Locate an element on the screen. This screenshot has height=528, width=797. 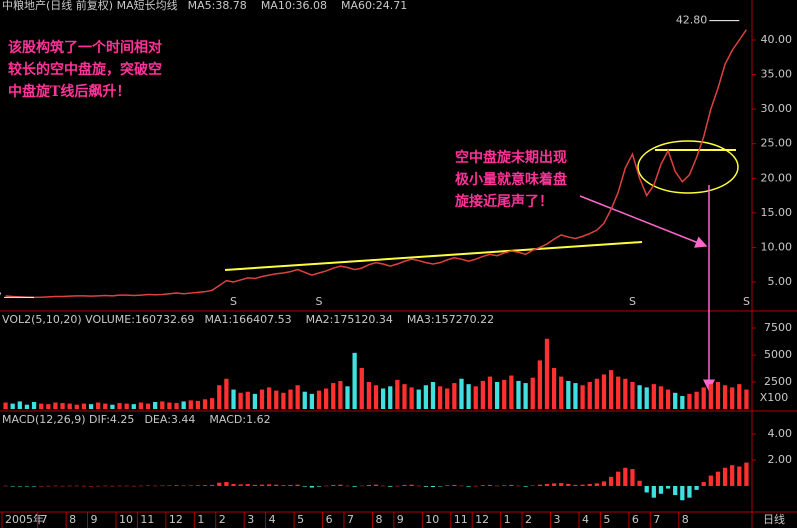
y-tick-label: 4.00 is located at coordinates (780, 433).